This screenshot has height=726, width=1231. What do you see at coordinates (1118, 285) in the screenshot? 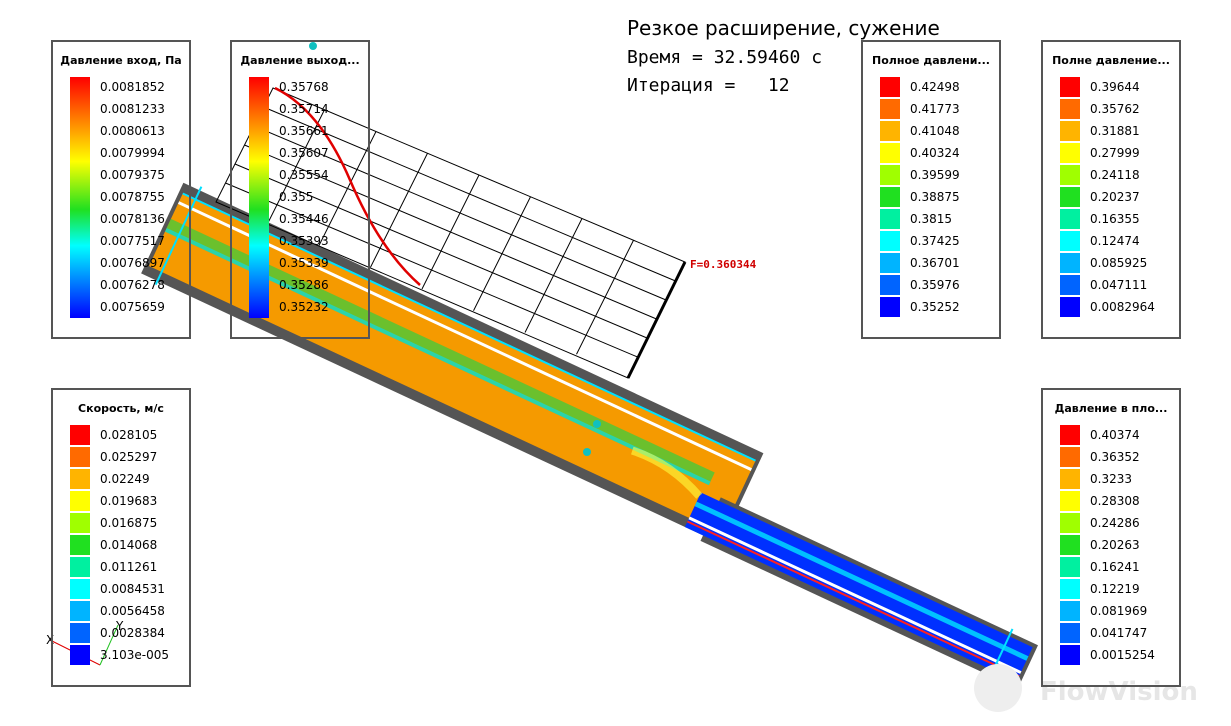
I see `legend-value: 0.047111` at bounding box center [1118, 285].